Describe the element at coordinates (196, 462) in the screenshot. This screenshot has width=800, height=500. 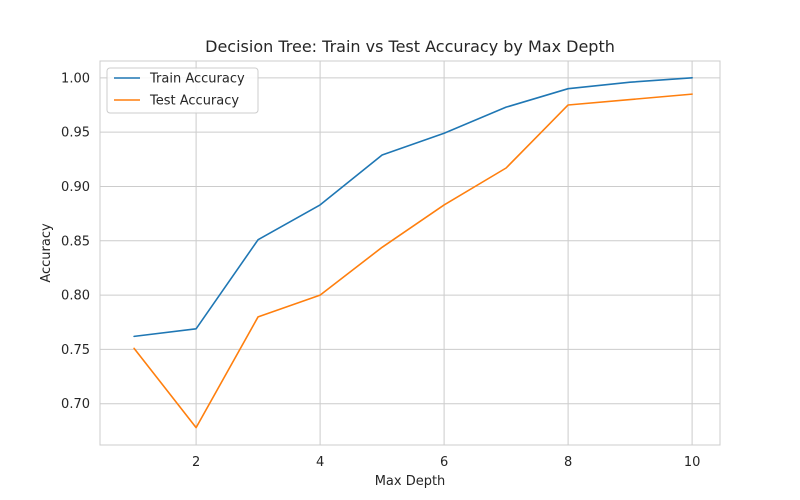
I see `x-tick-label: 2` at that location.